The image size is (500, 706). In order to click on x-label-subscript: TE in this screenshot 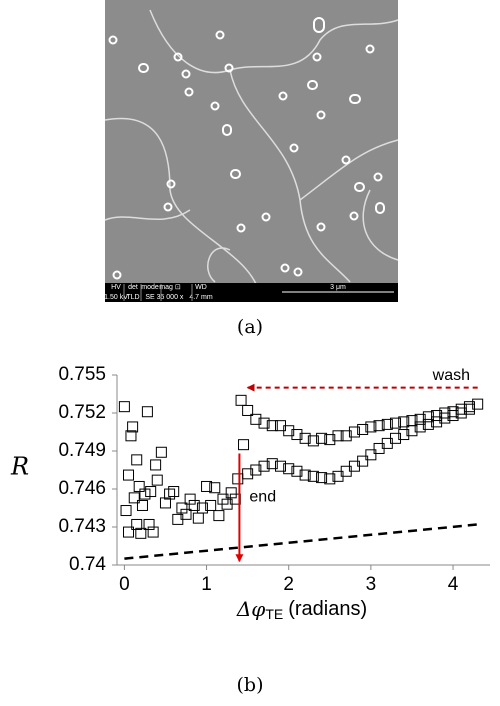, I will do `click(274, 614)`.